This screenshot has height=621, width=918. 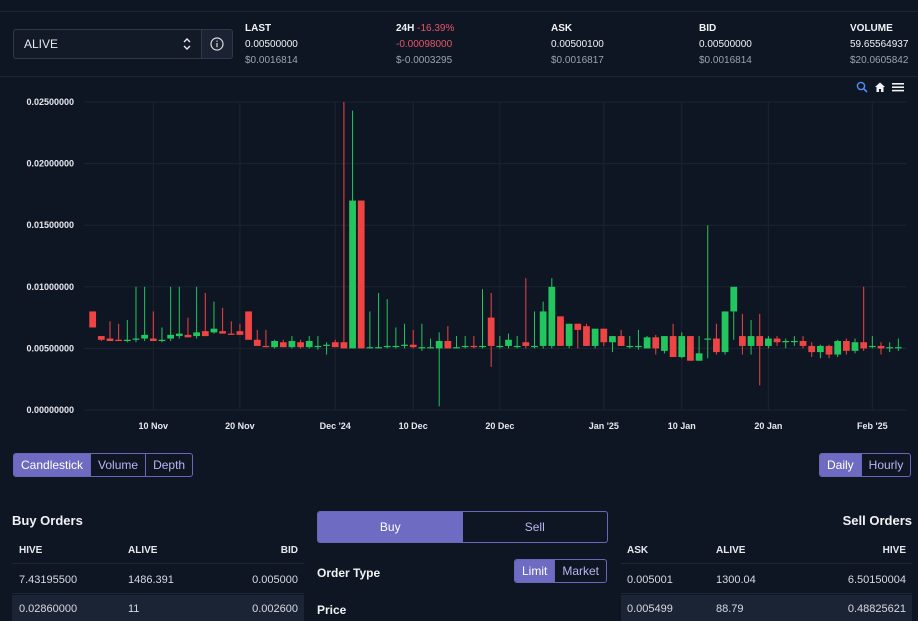 What do you see at coordinates (898, 87) in the screenshot?
I see `hamburger-menu-icon` at bounding box center [898, 87].